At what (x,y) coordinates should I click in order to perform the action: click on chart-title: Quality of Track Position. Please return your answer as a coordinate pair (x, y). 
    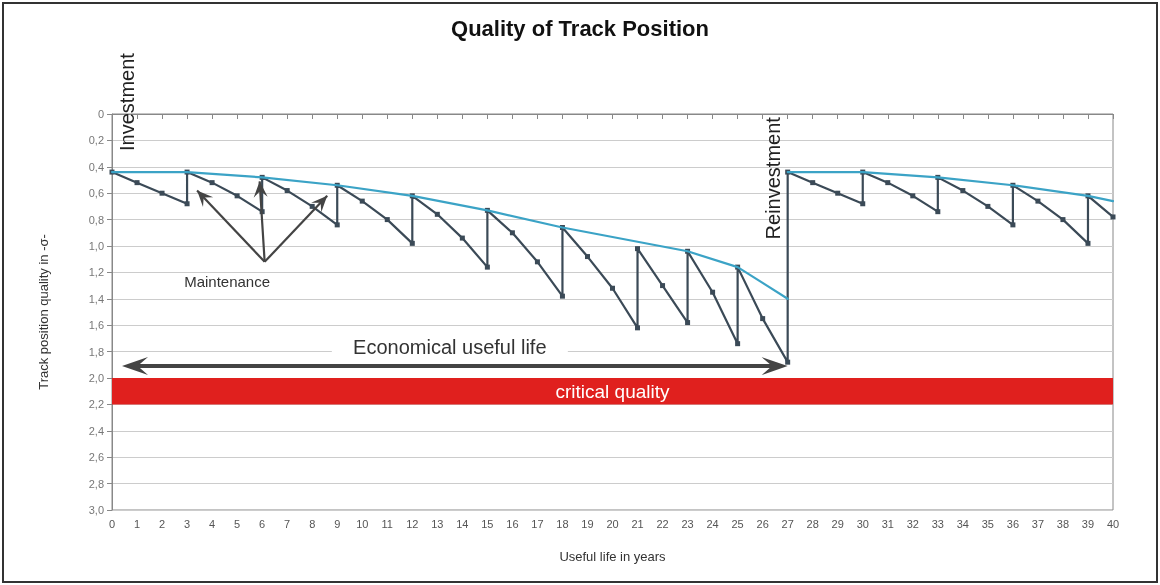
    Looking at the image, I should click on (580, 28).